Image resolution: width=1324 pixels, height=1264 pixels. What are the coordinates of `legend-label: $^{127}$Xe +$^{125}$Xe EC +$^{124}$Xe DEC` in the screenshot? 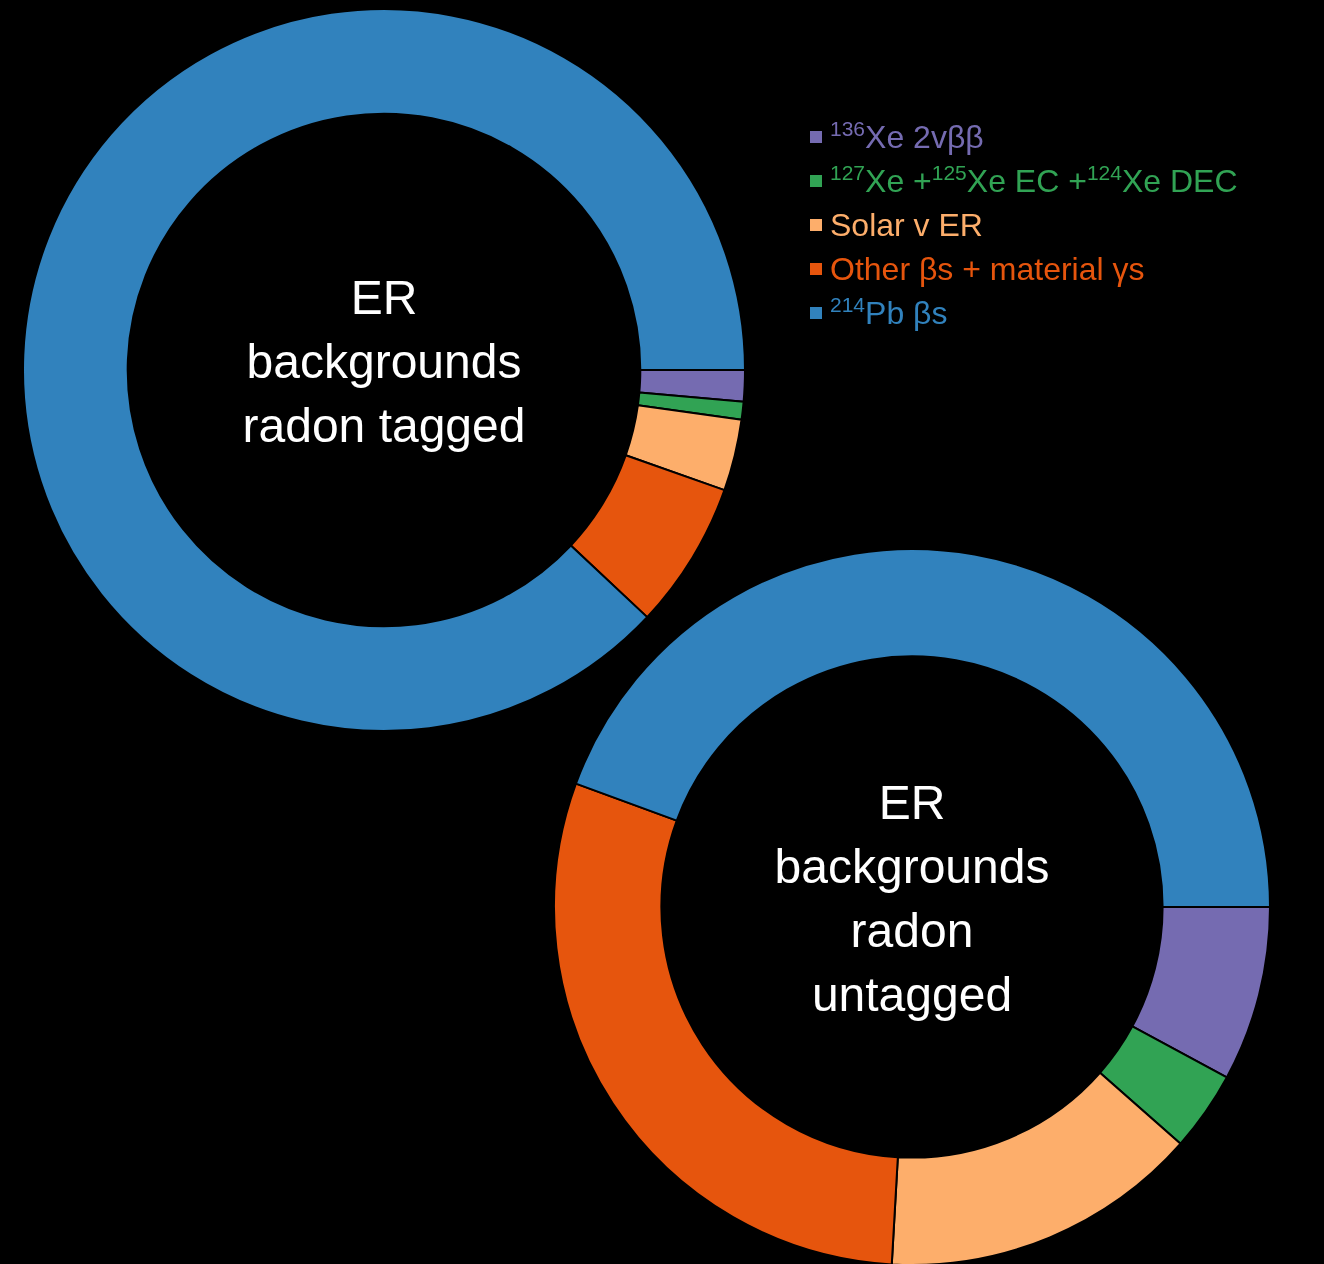 It's located at (1034, 180).